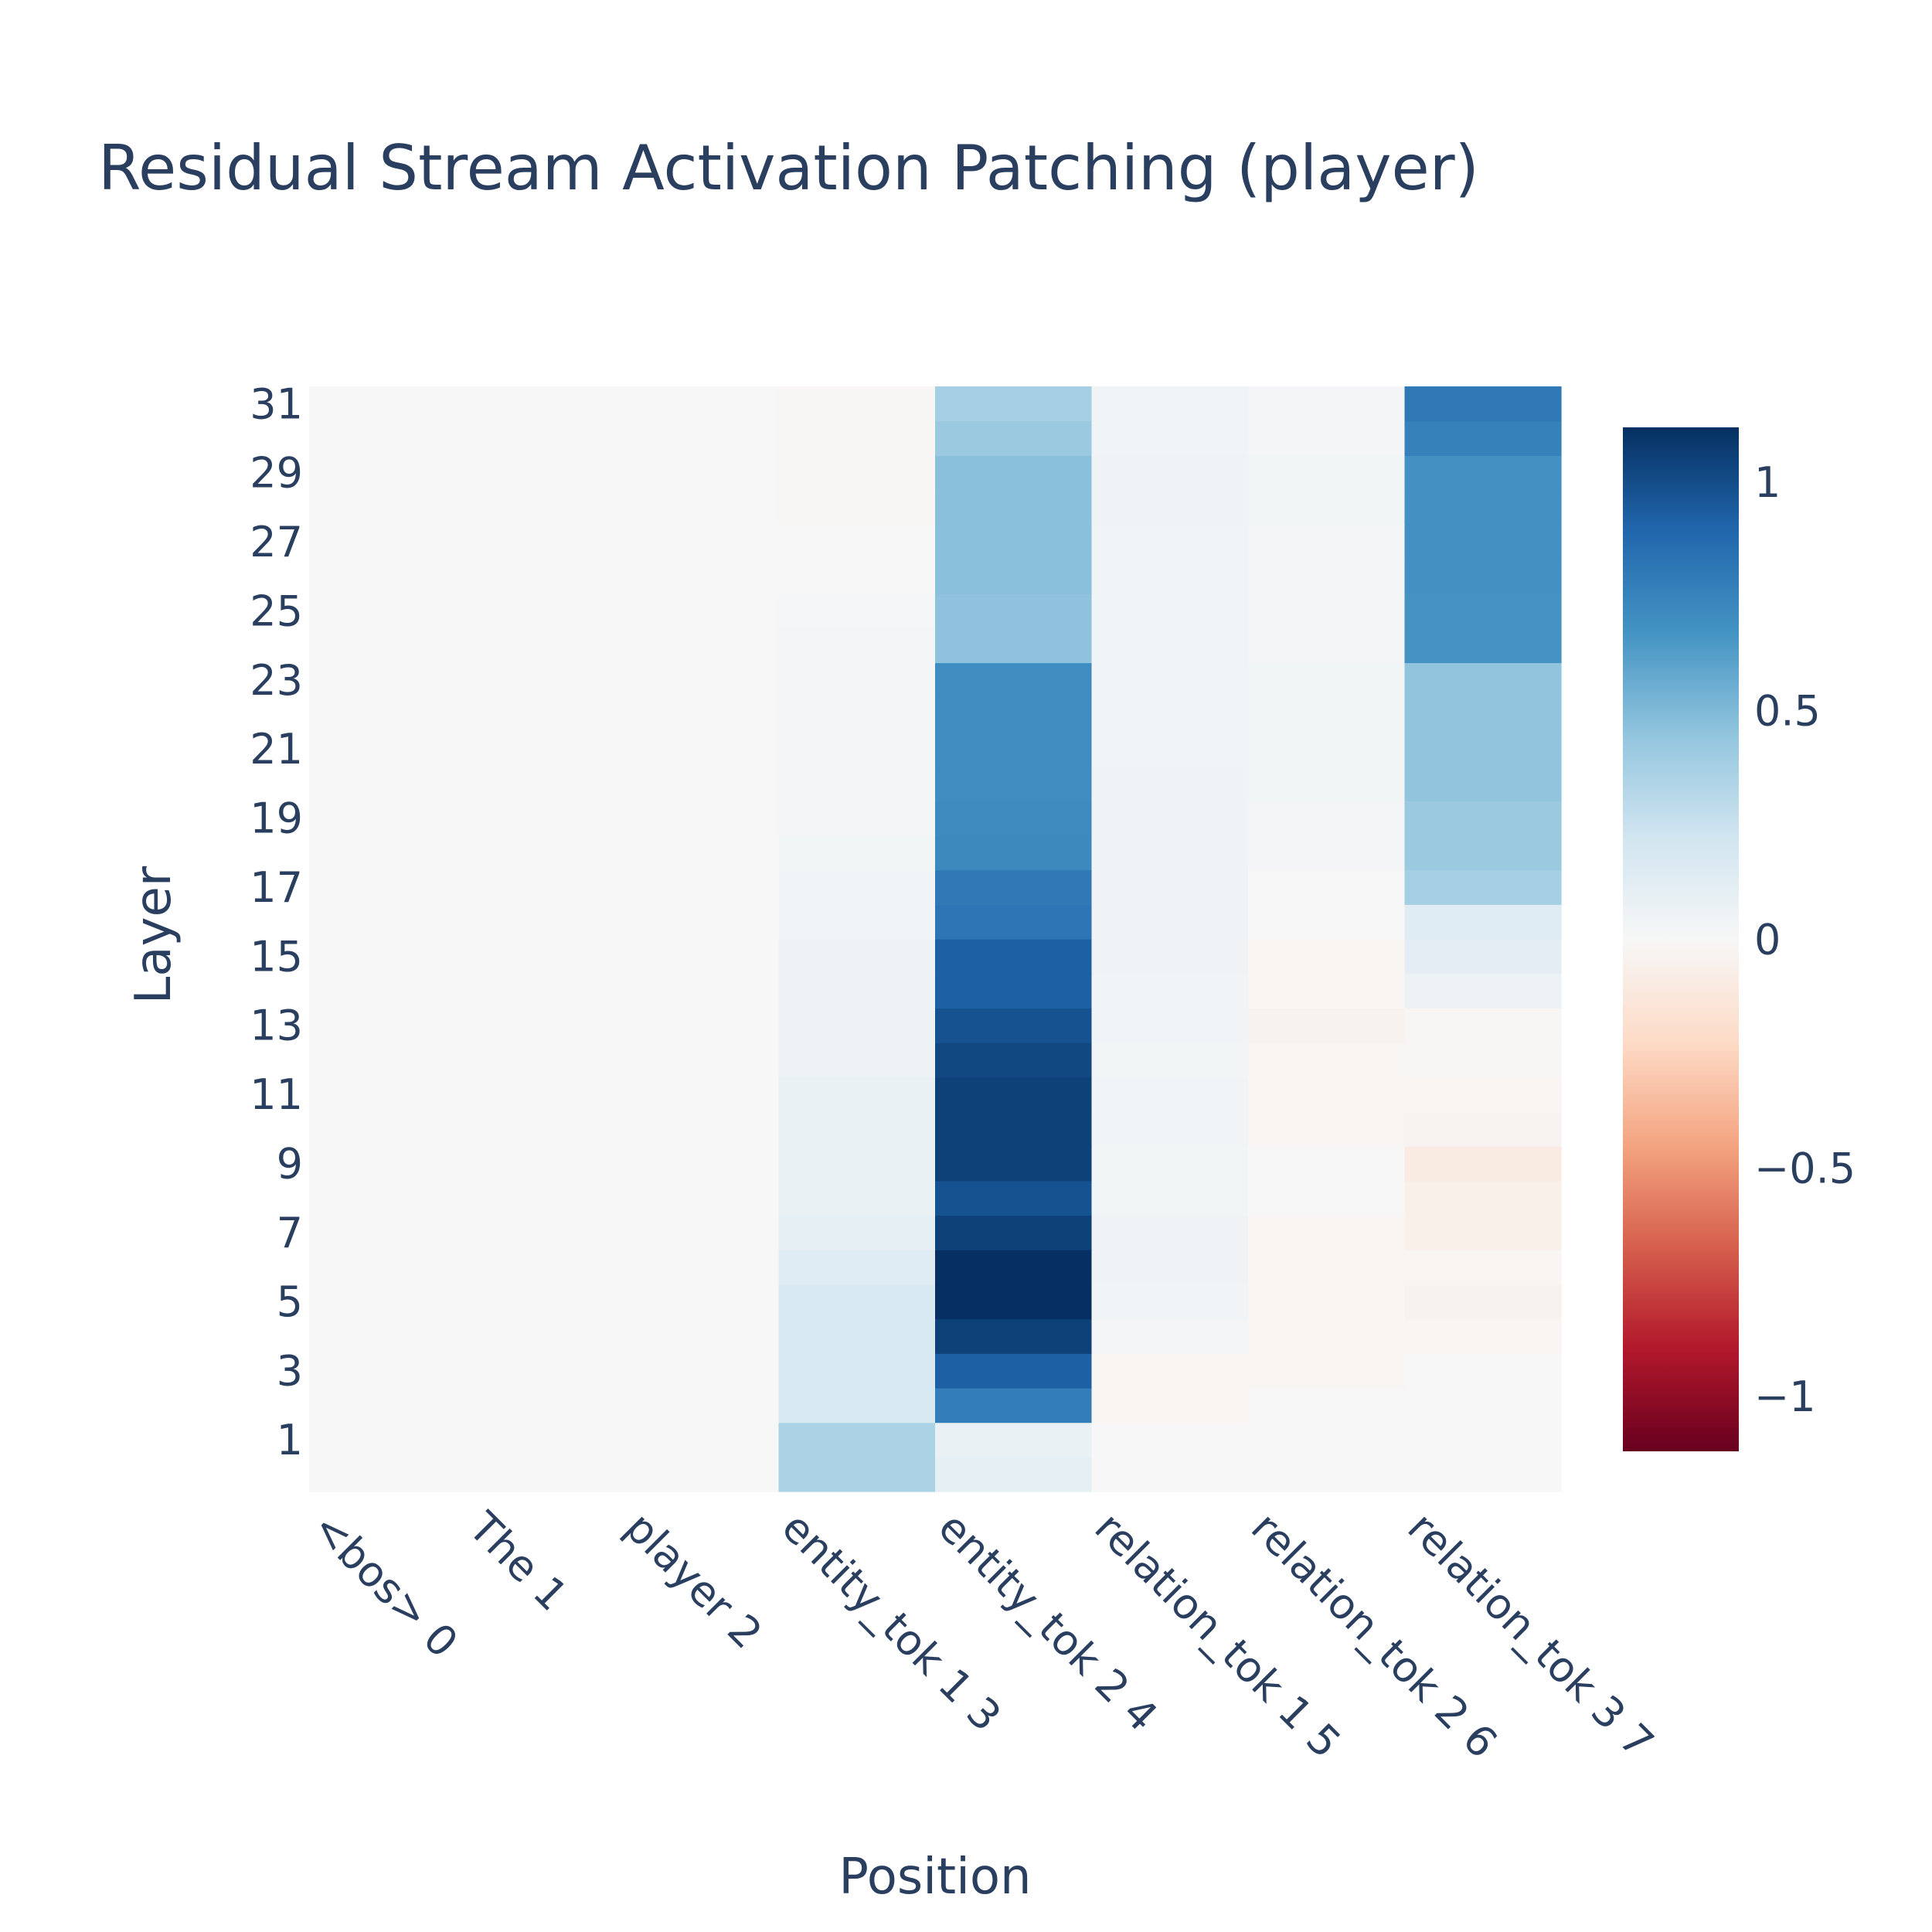 This screenshot has height=1932, width=1932. What do you see at coordinates (1768, 482) in the screenshot?
I see `colorbar-tick-label: 1` at bounding box center [1768, 482].